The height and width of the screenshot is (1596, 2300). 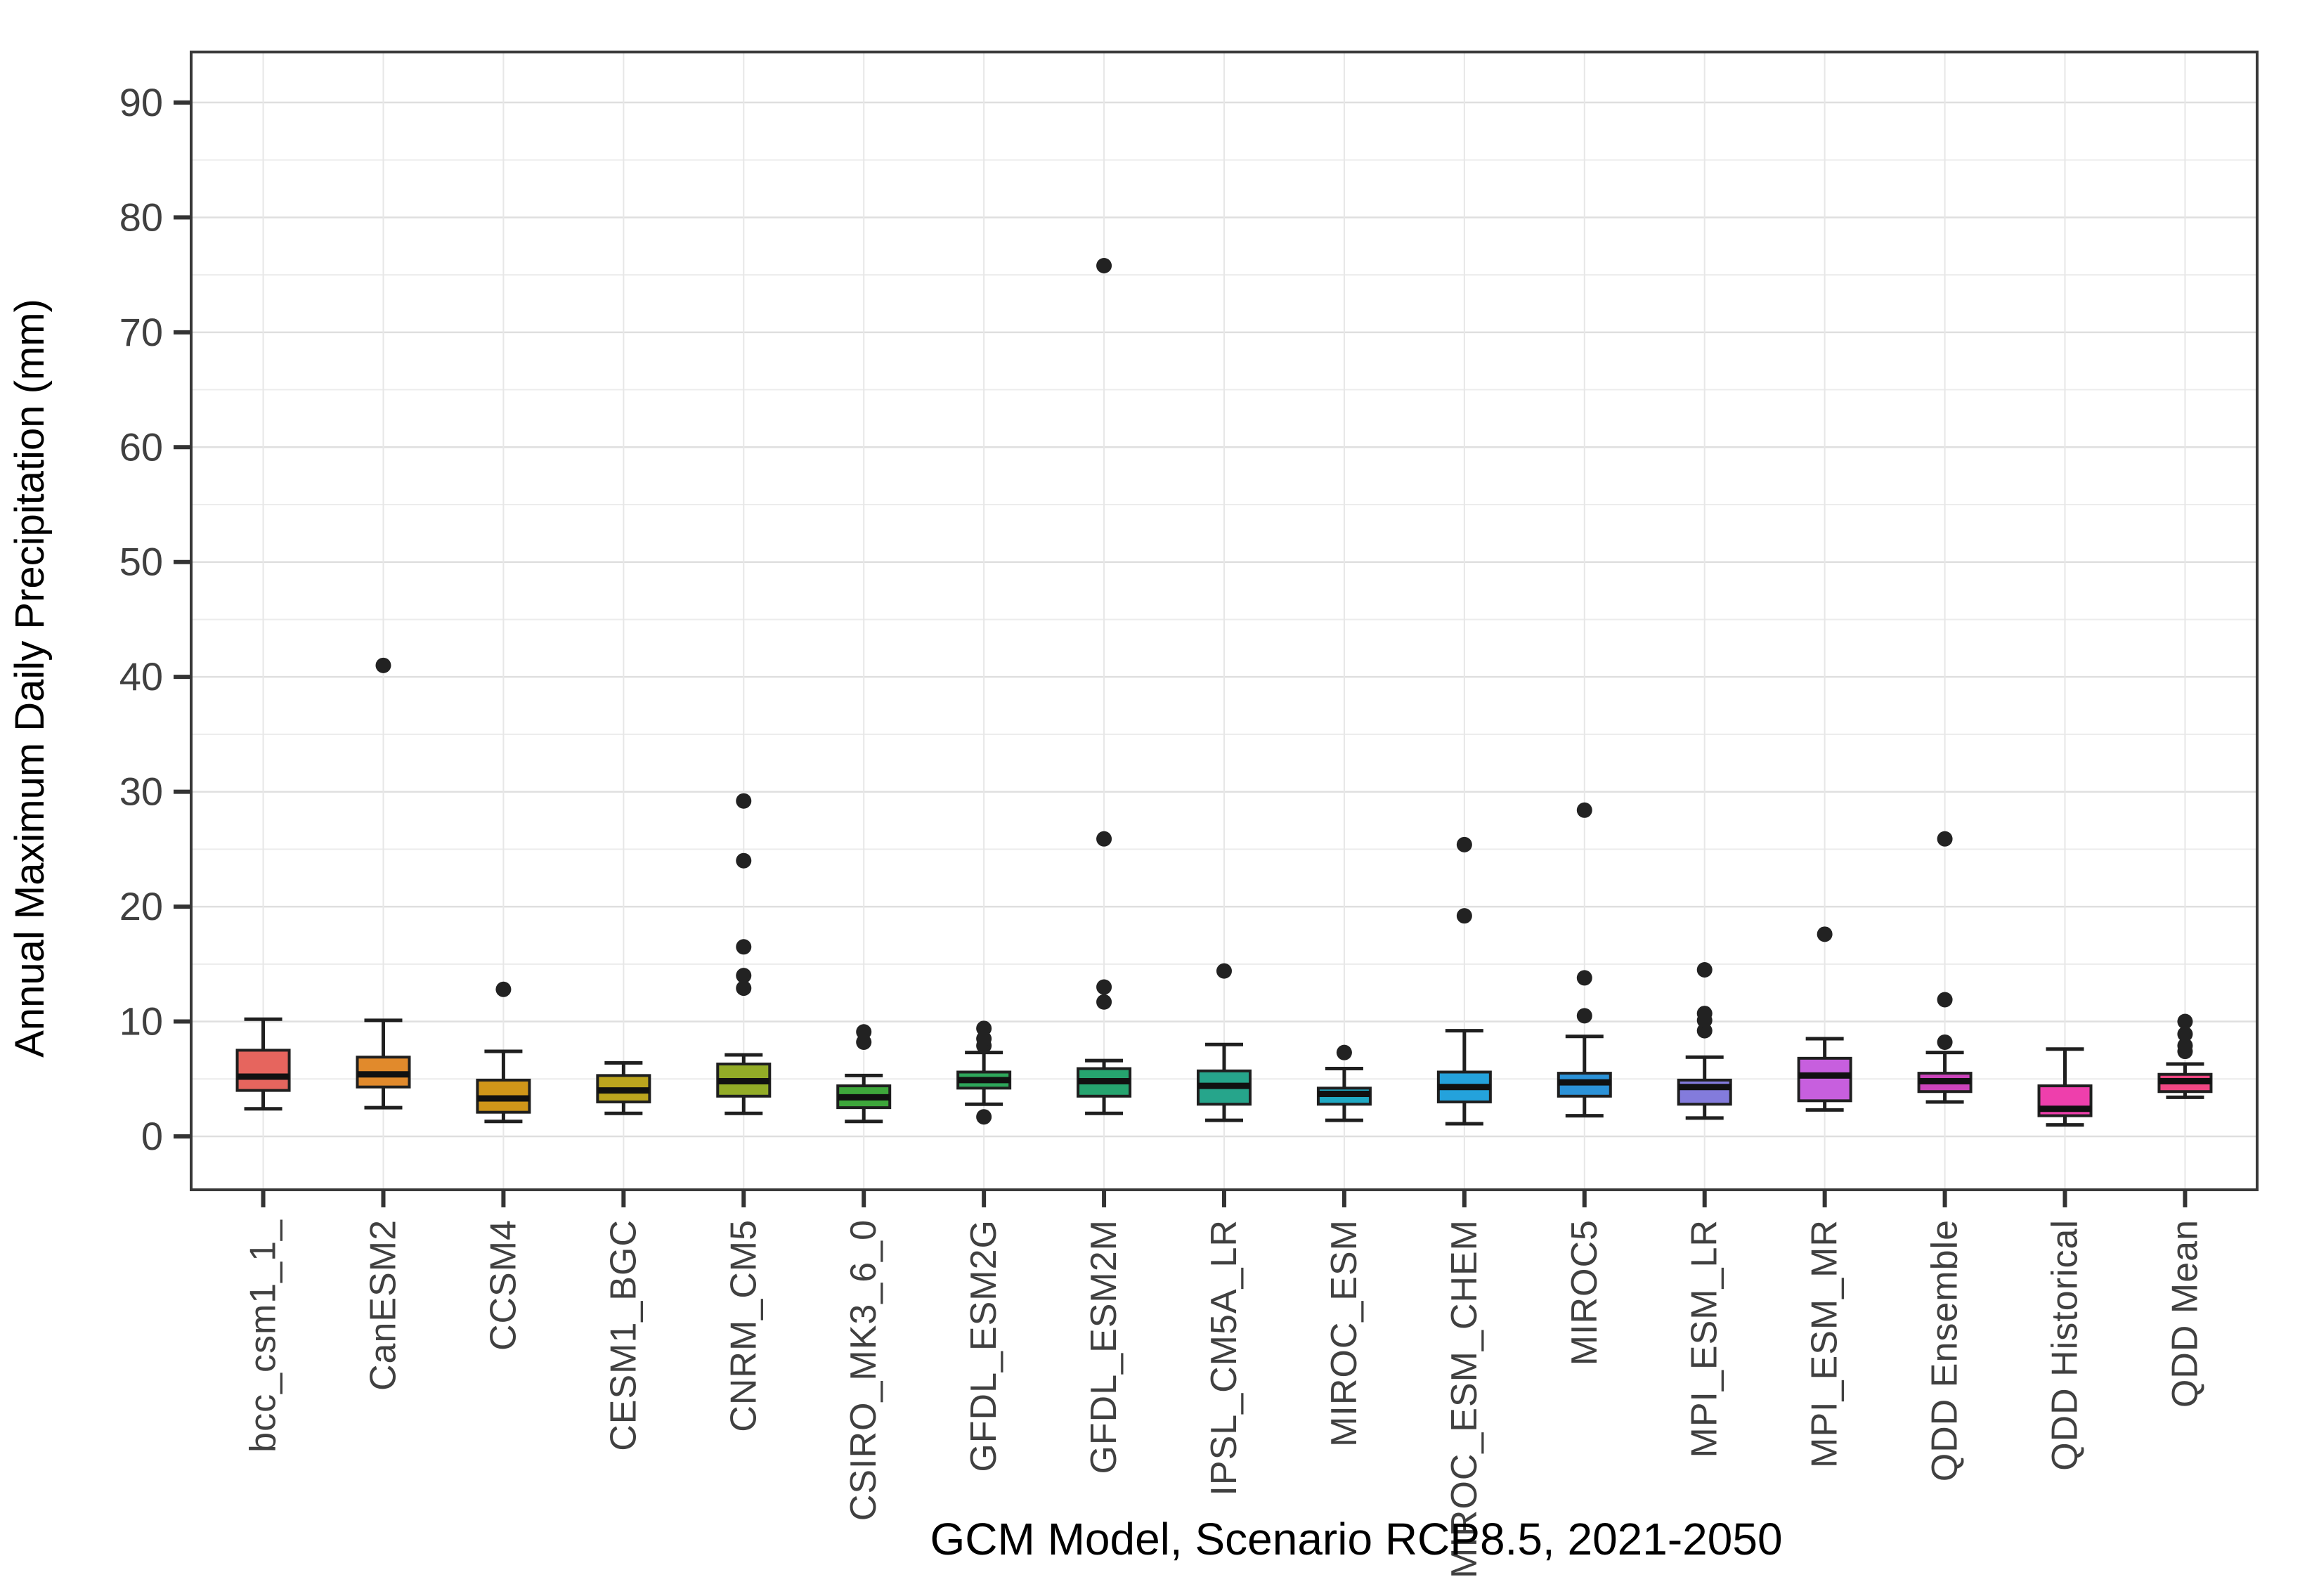 I want to click on x-tick-label: CSIRO_MK3_6_0, so click(x=864, y=1370).